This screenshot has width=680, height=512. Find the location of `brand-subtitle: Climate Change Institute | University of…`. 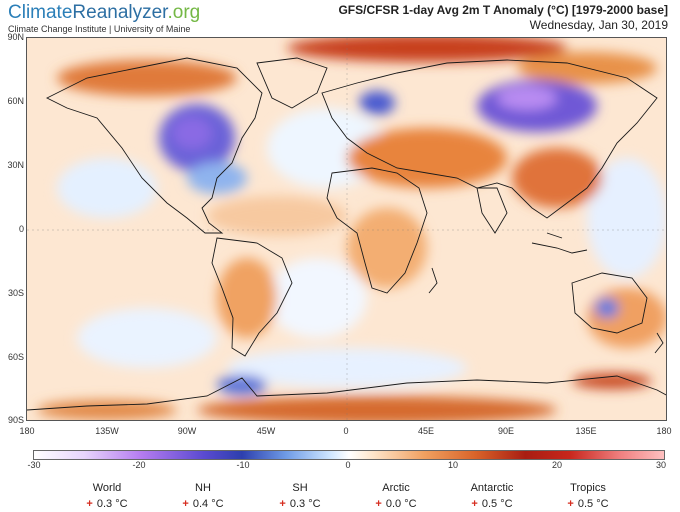

brand-subtitle: Climate Change Institute | University of… is located at coordinates (99, 29).